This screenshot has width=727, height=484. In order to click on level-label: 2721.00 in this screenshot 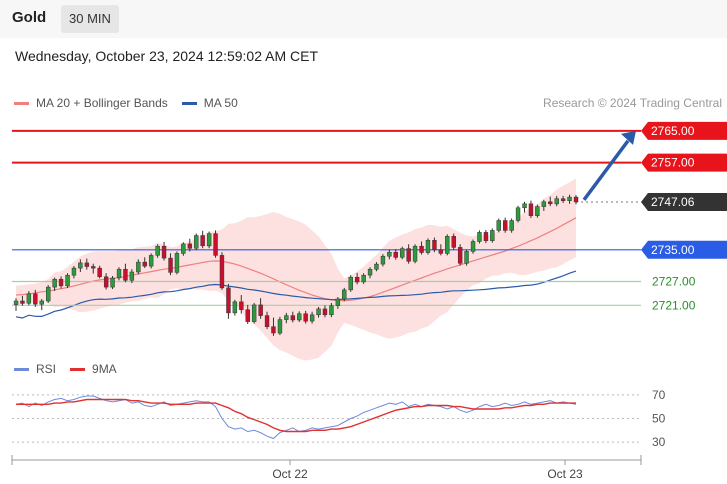, I will do `click(674, 305)`.